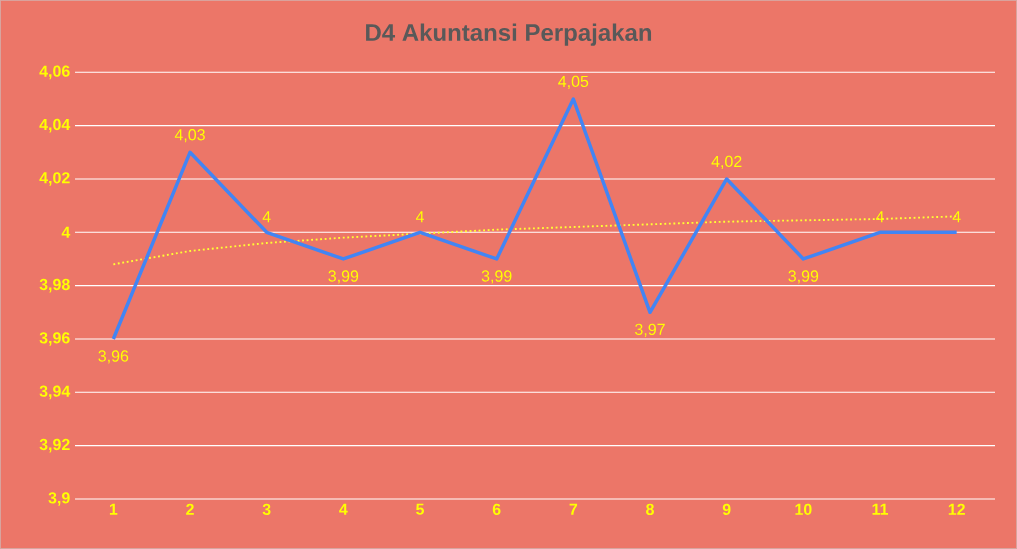  What do you see at coordinates (956, 509) in the screenshot?
I see `x-tick-label: 12` at bounding box center [956, 509].